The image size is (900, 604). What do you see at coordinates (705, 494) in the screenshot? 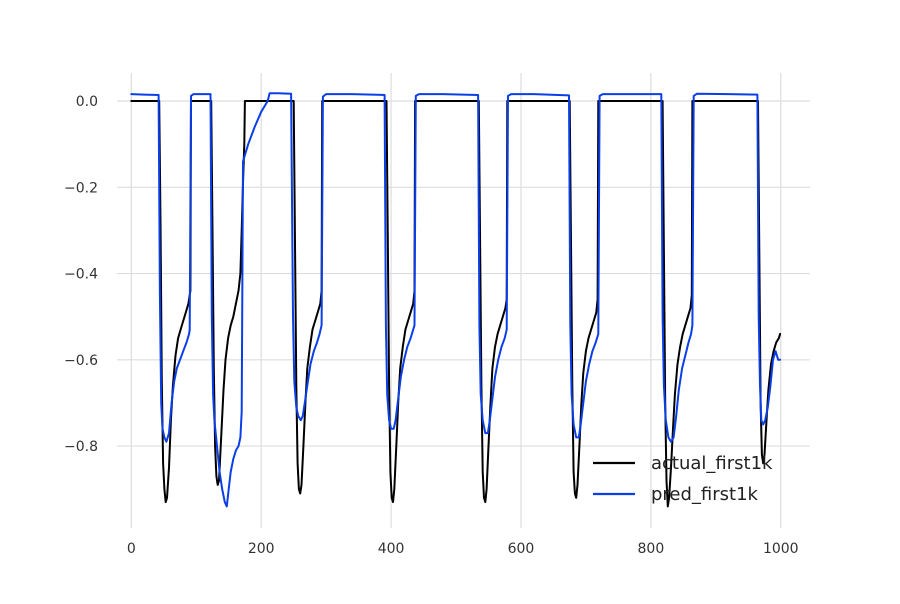
I see `legend-label: pred_first1k` at bounding box center [705, 494].